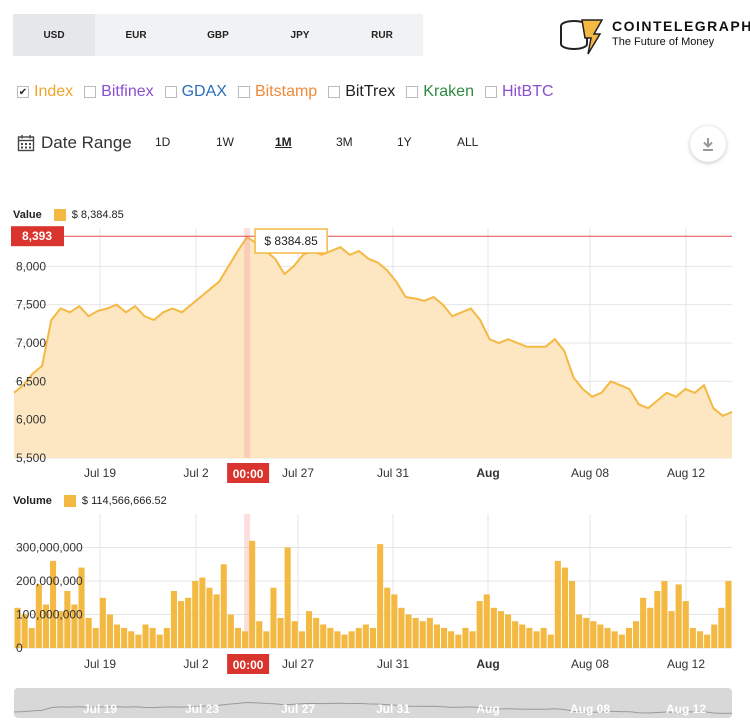 This screenshot has width=750, height=728. I want to click on volume-y-tick: 200,000,000, so click(49, 581).